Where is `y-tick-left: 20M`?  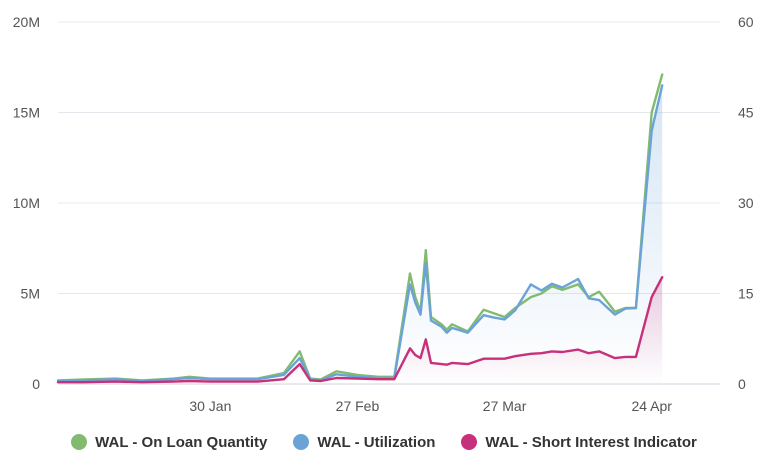
y-tick-left: 20M is located at coordinates (26, 22).